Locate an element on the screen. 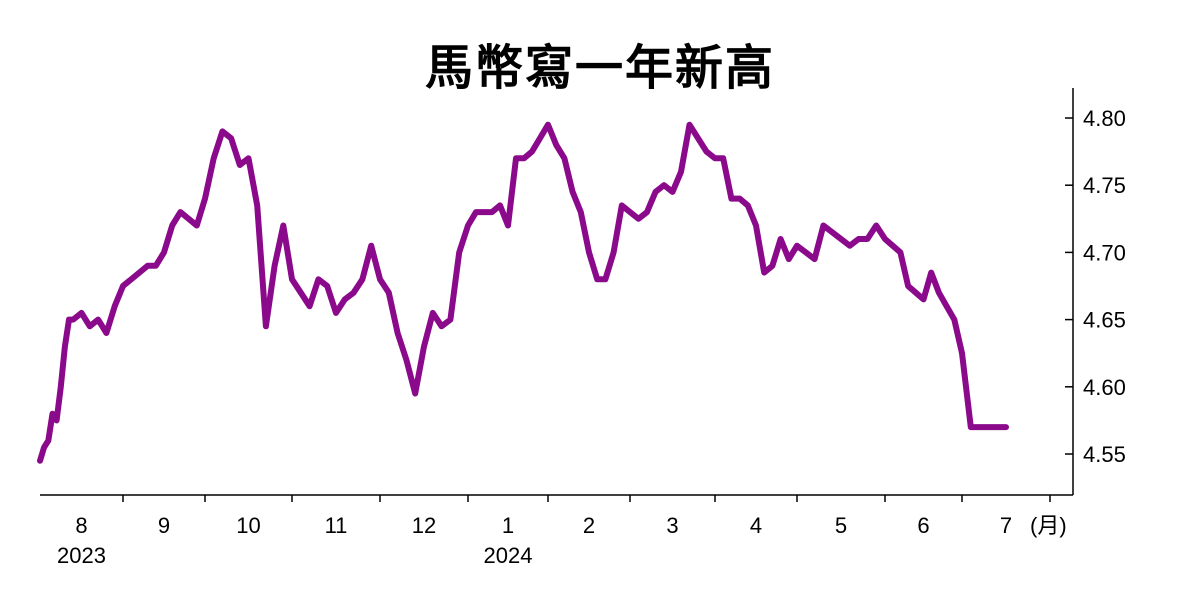 This screenshot has width=1200, height=600. y-tick-label: 4.75 is located at coordinates (1104, 185).